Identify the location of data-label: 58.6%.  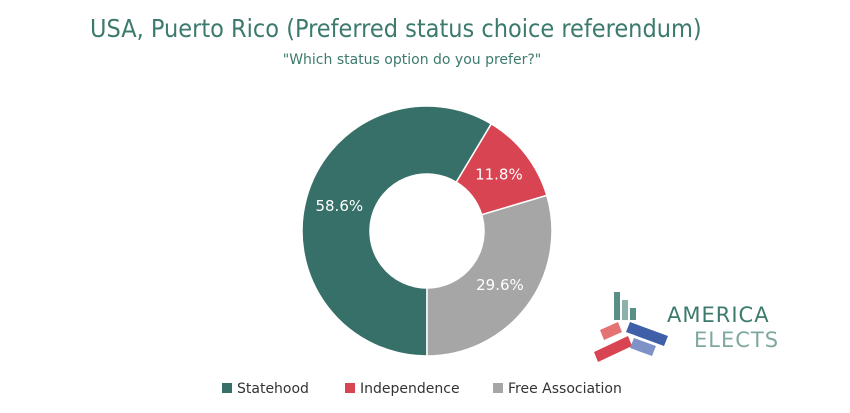
(339, 206).